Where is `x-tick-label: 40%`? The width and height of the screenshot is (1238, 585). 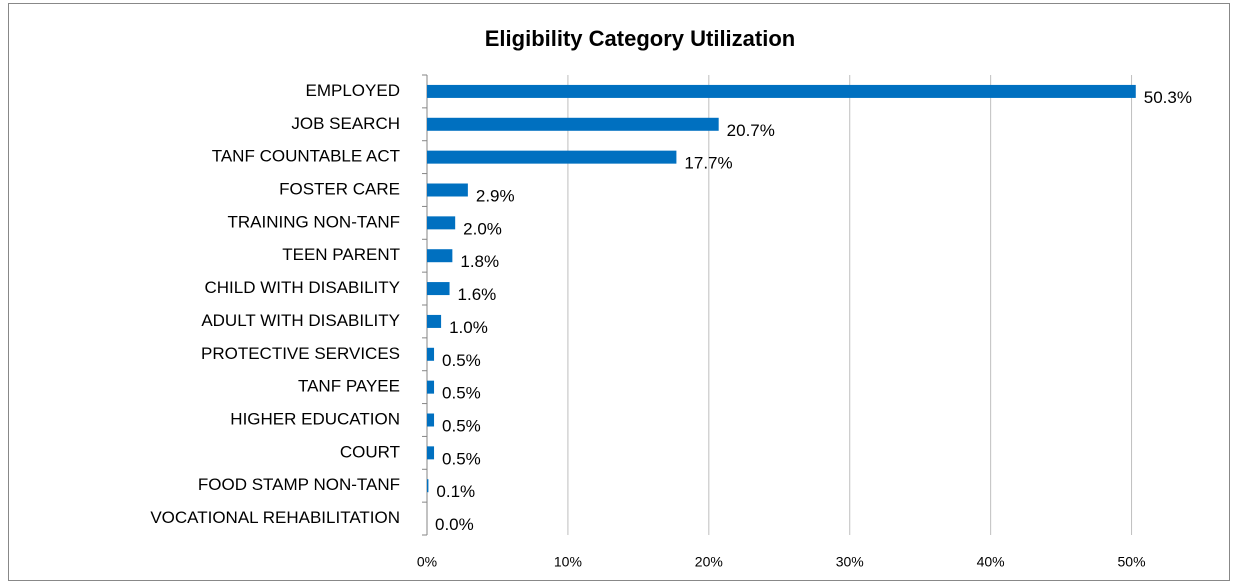
x-tick-label: 40% is located at coordinates (991, 562).